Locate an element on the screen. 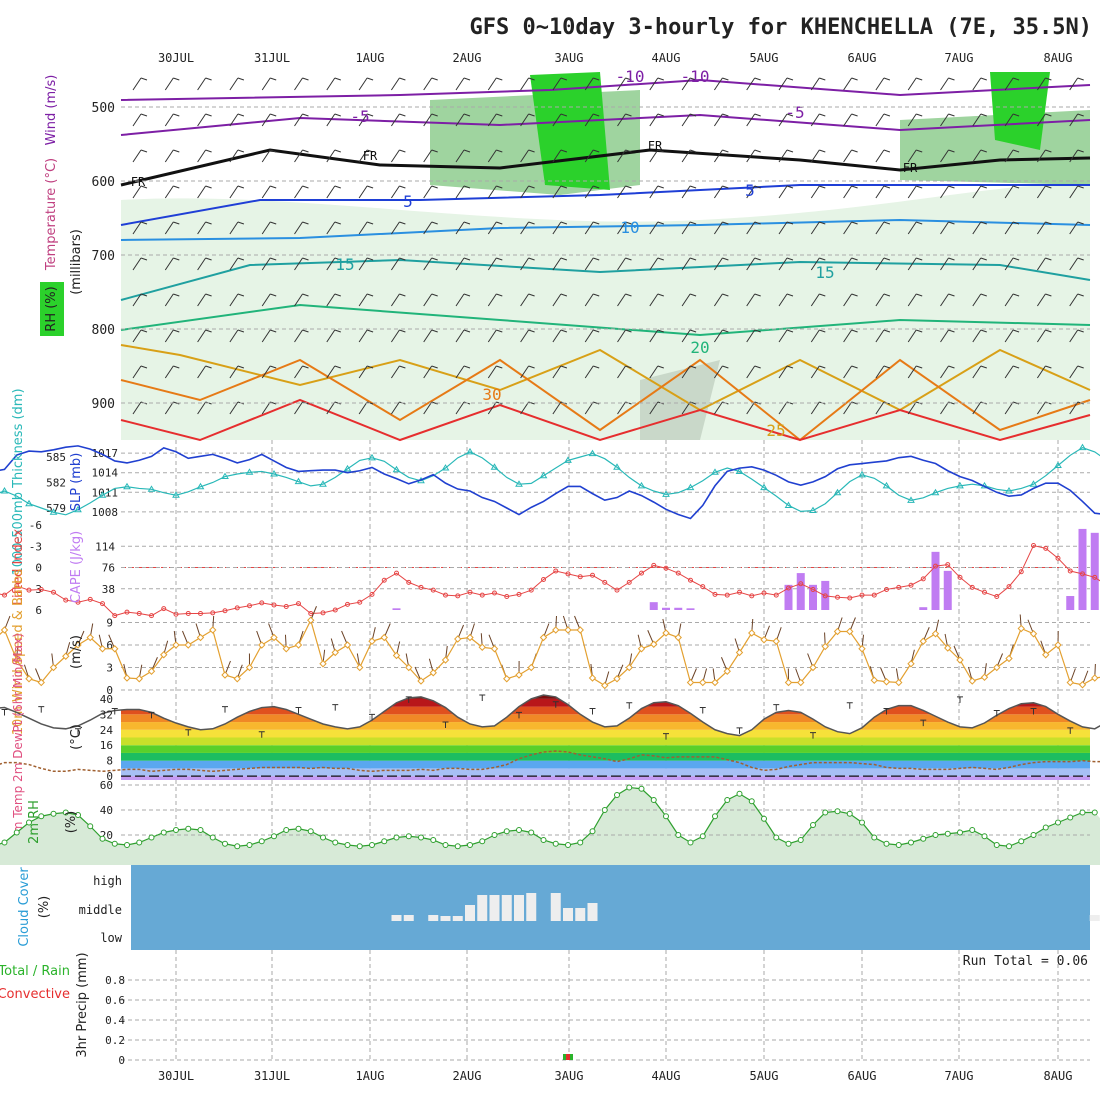 This screenshot has width=1100, height=1100. contour-label: FR is located at coordinates (370, 156).